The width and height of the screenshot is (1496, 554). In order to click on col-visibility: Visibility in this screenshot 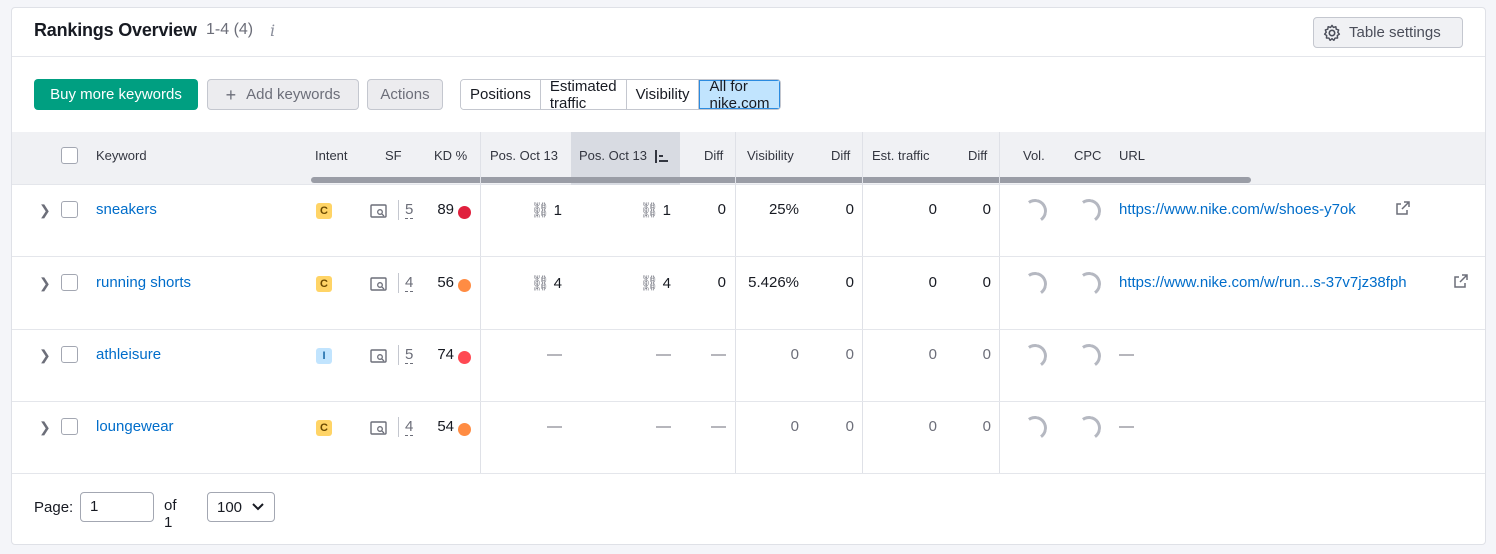, I will do `click(770, 155)`.